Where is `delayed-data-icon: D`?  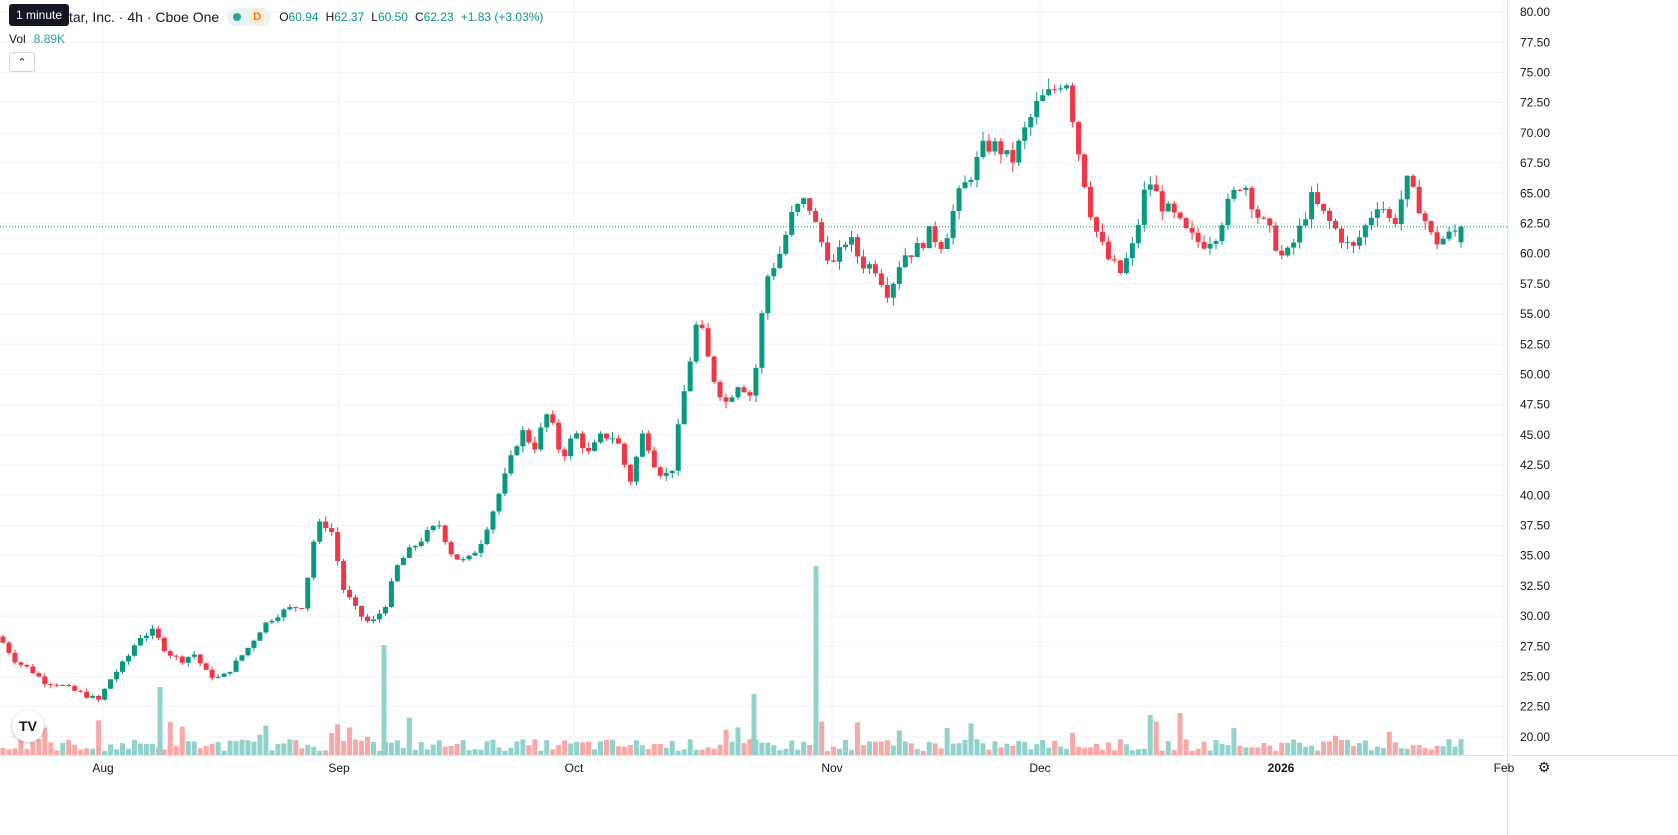 delayed-data-icon: D is located at coordinates (257, 17).